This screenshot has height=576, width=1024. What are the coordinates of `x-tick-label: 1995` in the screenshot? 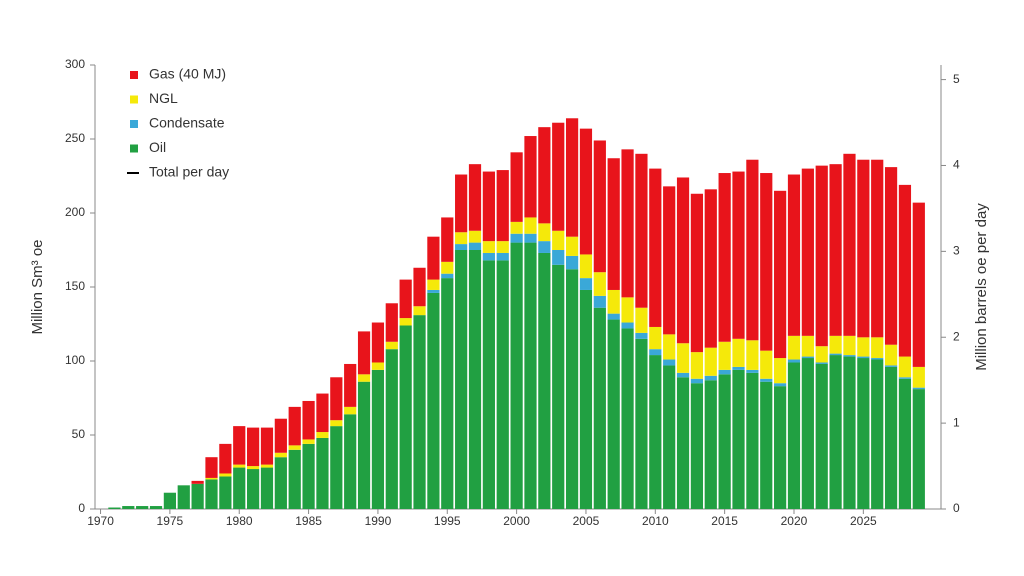 It's located at (447, 521).